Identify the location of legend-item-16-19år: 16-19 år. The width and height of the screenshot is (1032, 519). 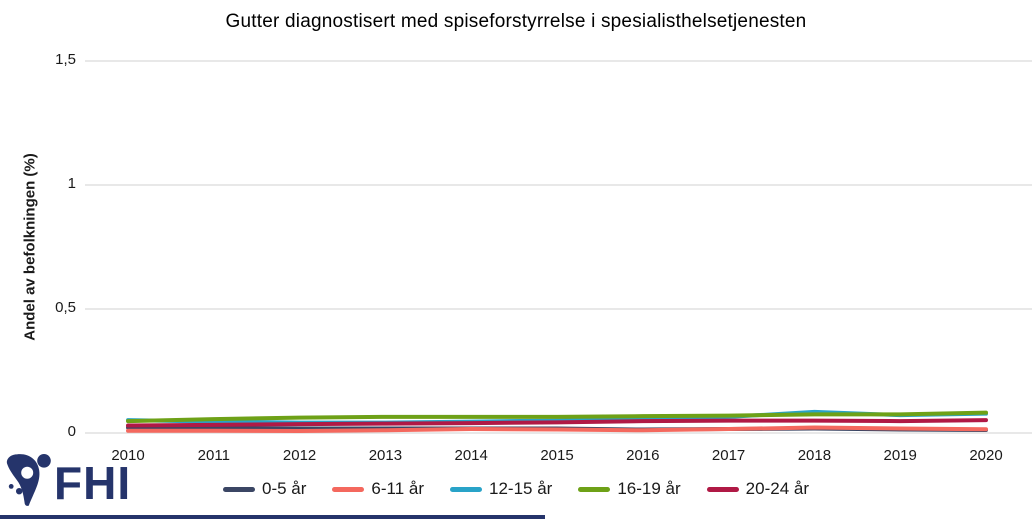
(629, 489).